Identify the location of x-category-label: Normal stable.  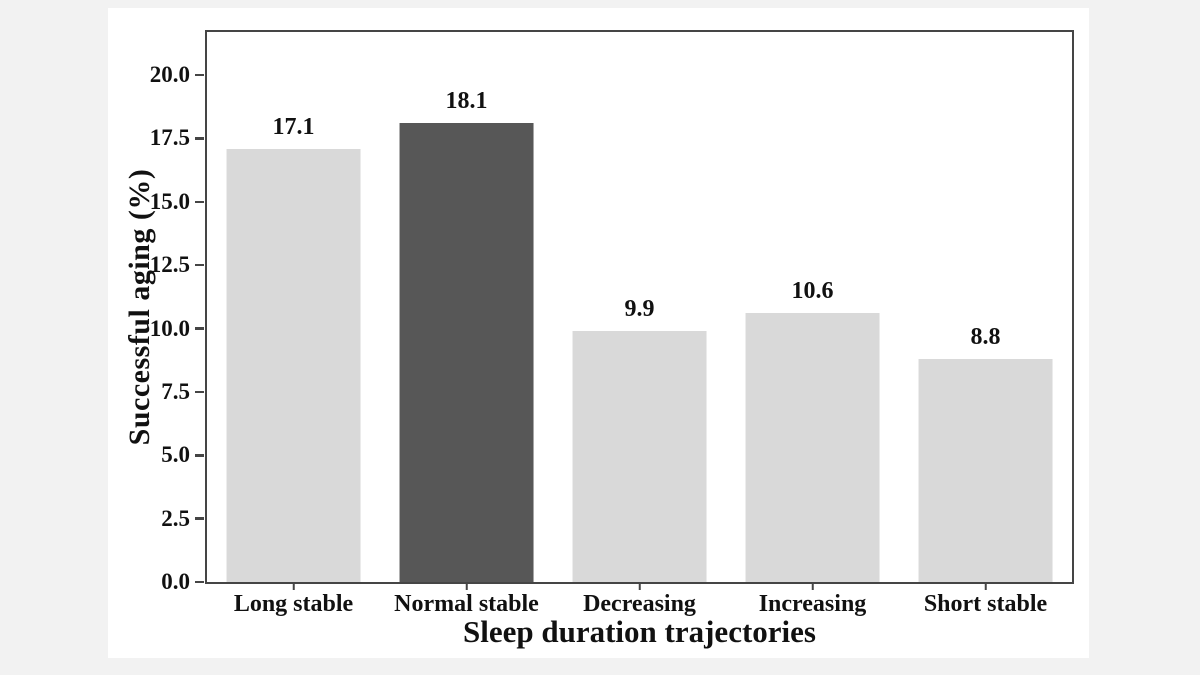
(466, 604).